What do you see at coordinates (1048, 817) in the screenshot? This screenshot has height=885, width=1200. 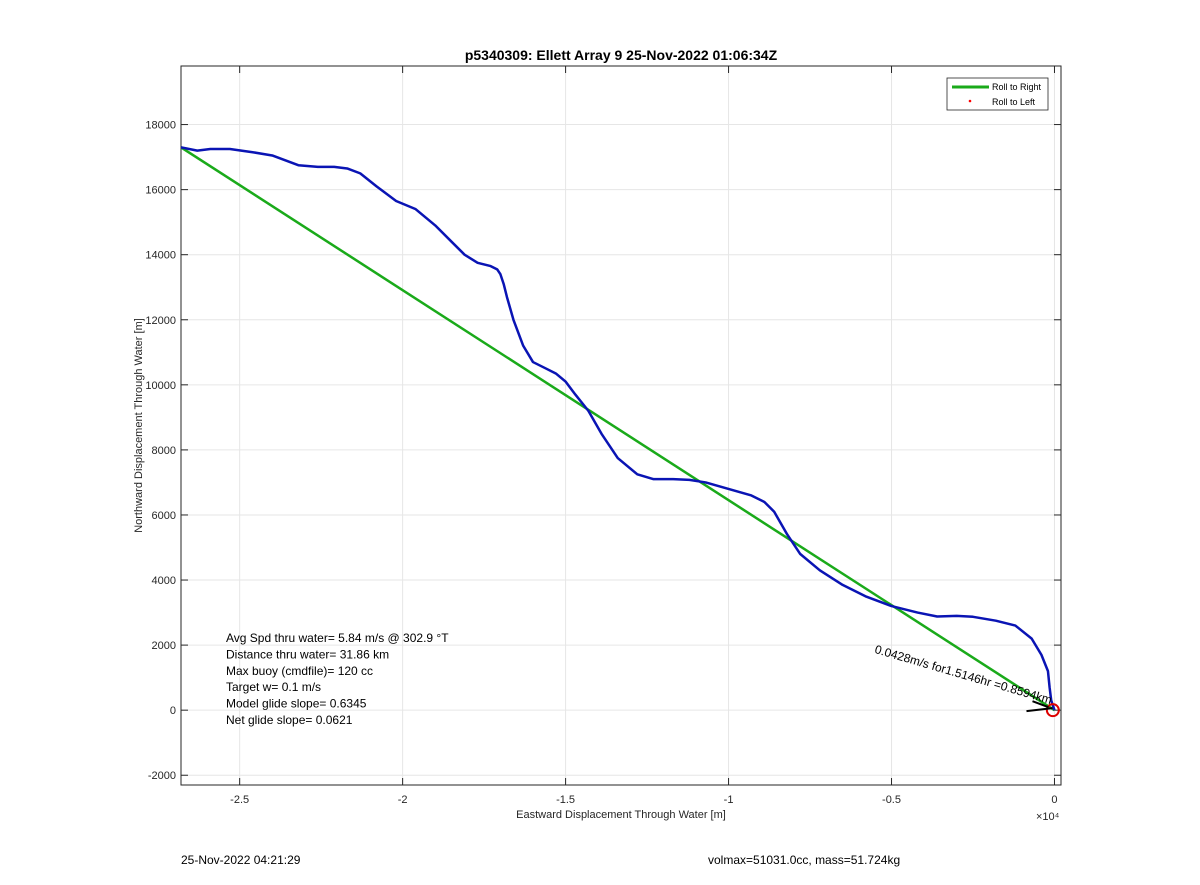 I see `x-axis-exponent: ×10⁴` at bounding box center [1048, 817].